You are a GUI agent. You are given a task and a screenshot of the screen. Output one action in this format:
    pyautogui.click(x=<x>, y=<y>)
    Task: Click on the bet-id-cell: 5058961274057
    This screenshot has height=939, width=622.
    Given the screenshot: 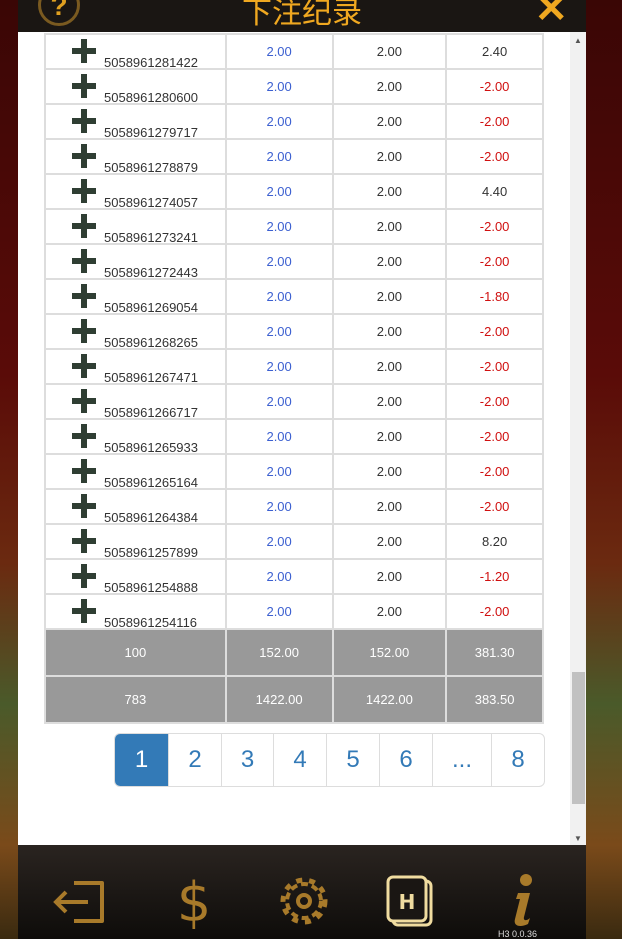 What is the action you would take?
    pyautogui.click(x=135, y=191)
    